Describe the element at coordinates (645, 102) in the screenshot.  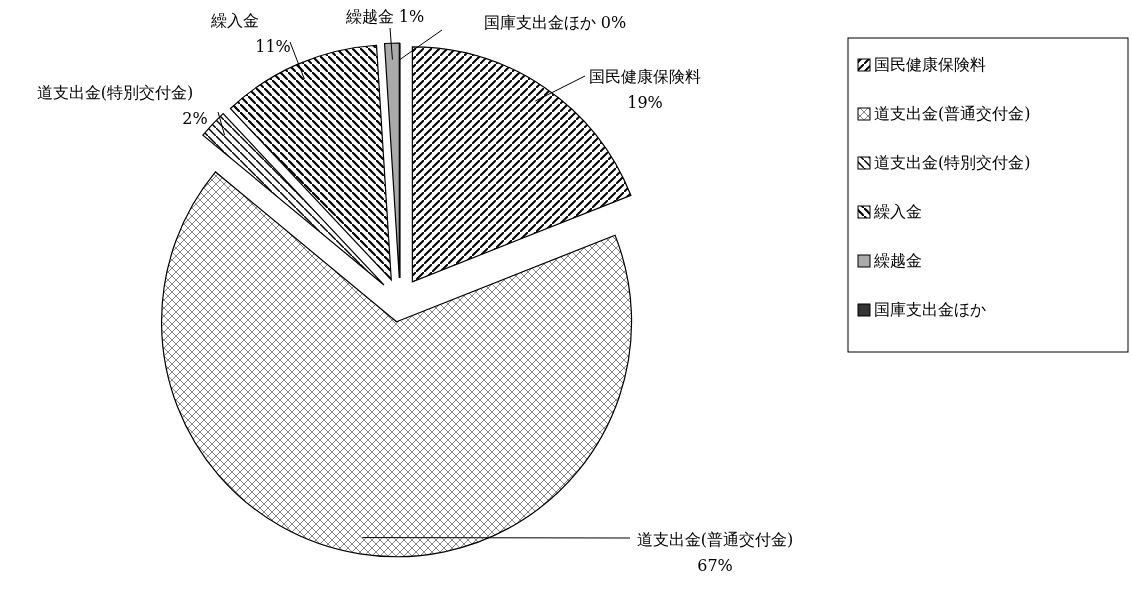
I see `data-label: 19%` at that location.